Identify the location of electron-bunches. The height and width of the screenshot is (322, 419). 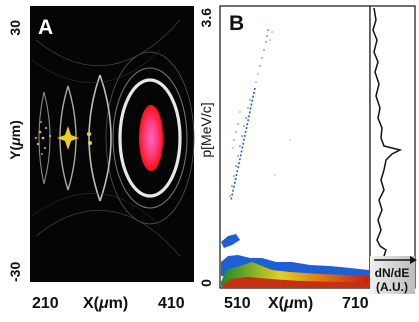
(63, 138).